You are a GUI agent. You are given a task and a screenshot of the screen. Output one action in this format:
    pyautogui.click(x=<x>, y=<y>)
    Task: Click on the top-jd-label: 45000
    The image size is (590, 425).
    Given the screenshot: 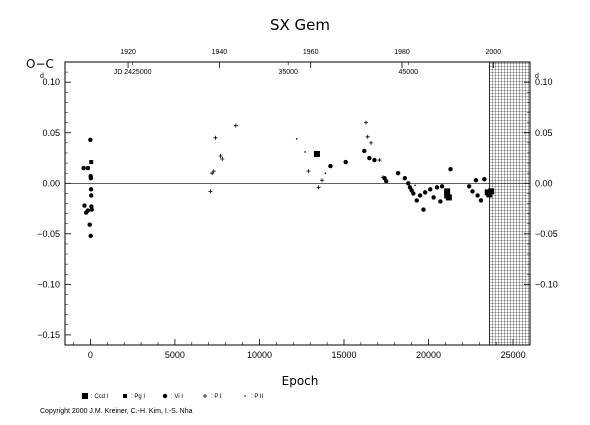 What is the action you would take?
    pyautogui.click(x=409, y=72)
    